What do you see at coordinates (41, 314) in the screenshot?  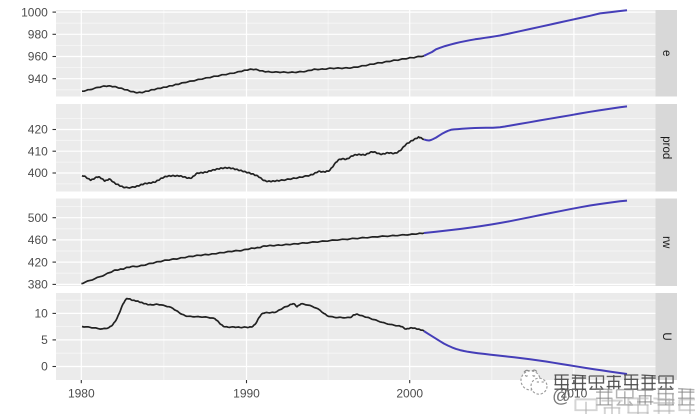 I see `svg-text: 10` at bounding box center [41, 314].